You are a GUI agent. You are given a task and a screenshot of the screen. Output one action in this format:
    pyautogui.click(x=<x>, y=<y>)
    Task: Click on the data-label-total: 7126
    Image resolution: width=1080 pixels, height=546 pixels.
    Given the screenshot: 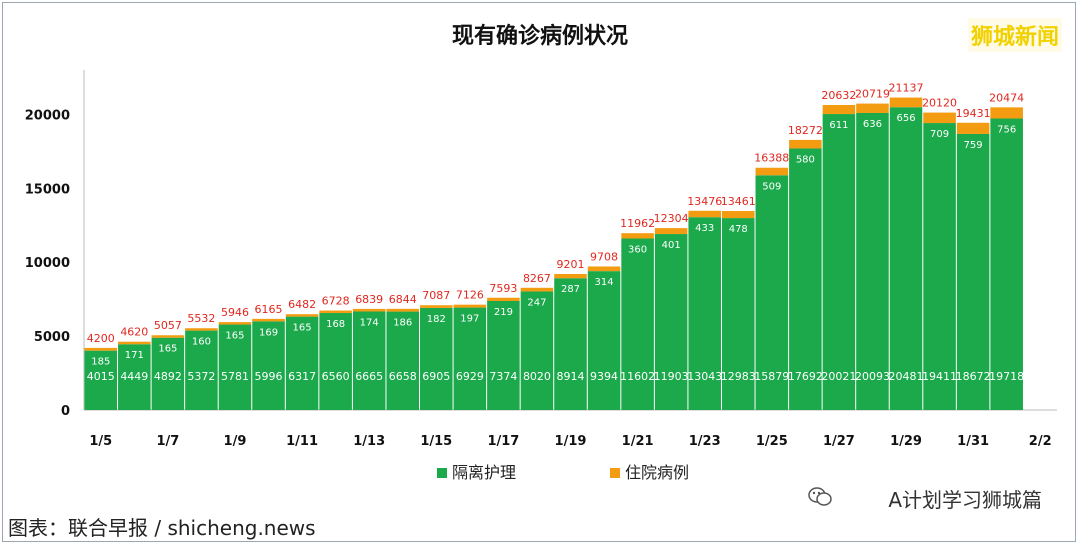 What is the action you would take?
    pyautogui.click(x=470, y=295)
    